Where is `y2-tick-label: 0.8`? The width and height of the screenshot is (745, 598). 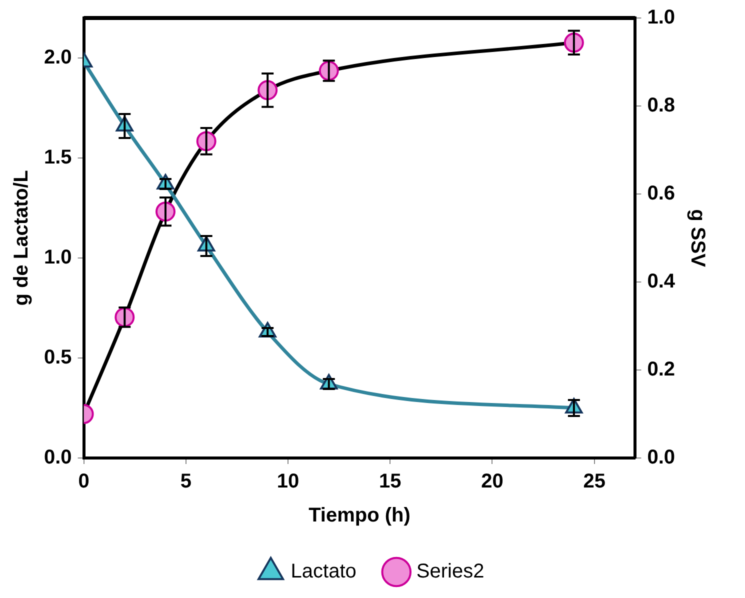
y2-tick-label: 0.8 is located at coordinates (661, 105).